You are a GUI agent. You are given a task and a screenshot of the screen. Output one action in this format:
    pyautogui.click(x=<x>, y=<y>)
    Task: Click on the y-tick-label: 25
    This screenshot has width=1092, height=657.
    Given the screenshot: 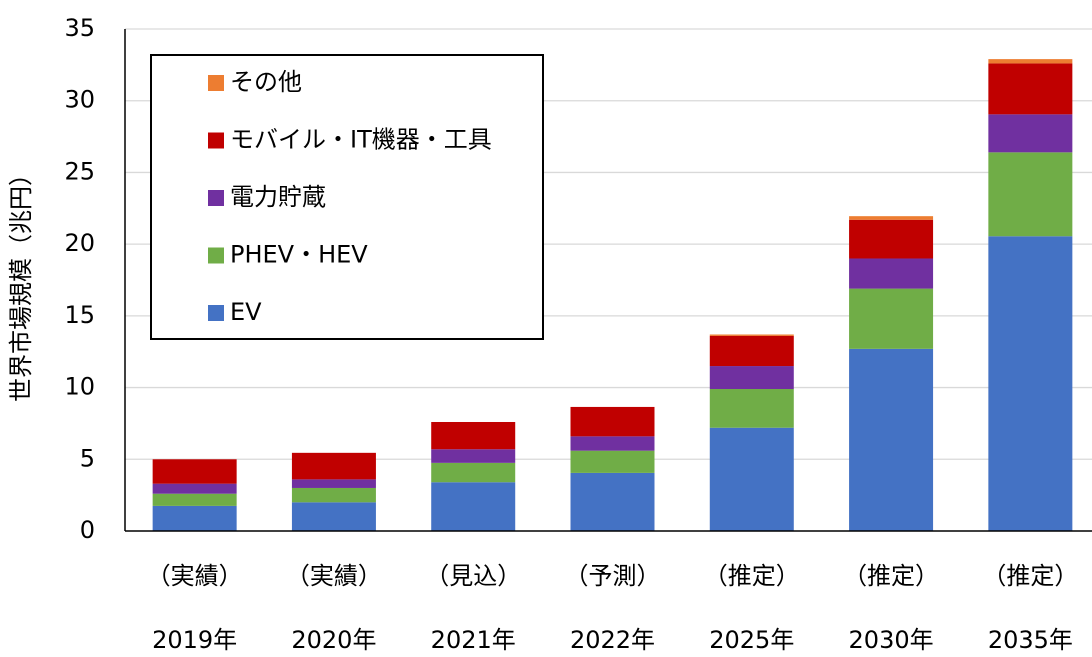 What is the action you would take?
    pyautogui.click(x=79, y=171)
    